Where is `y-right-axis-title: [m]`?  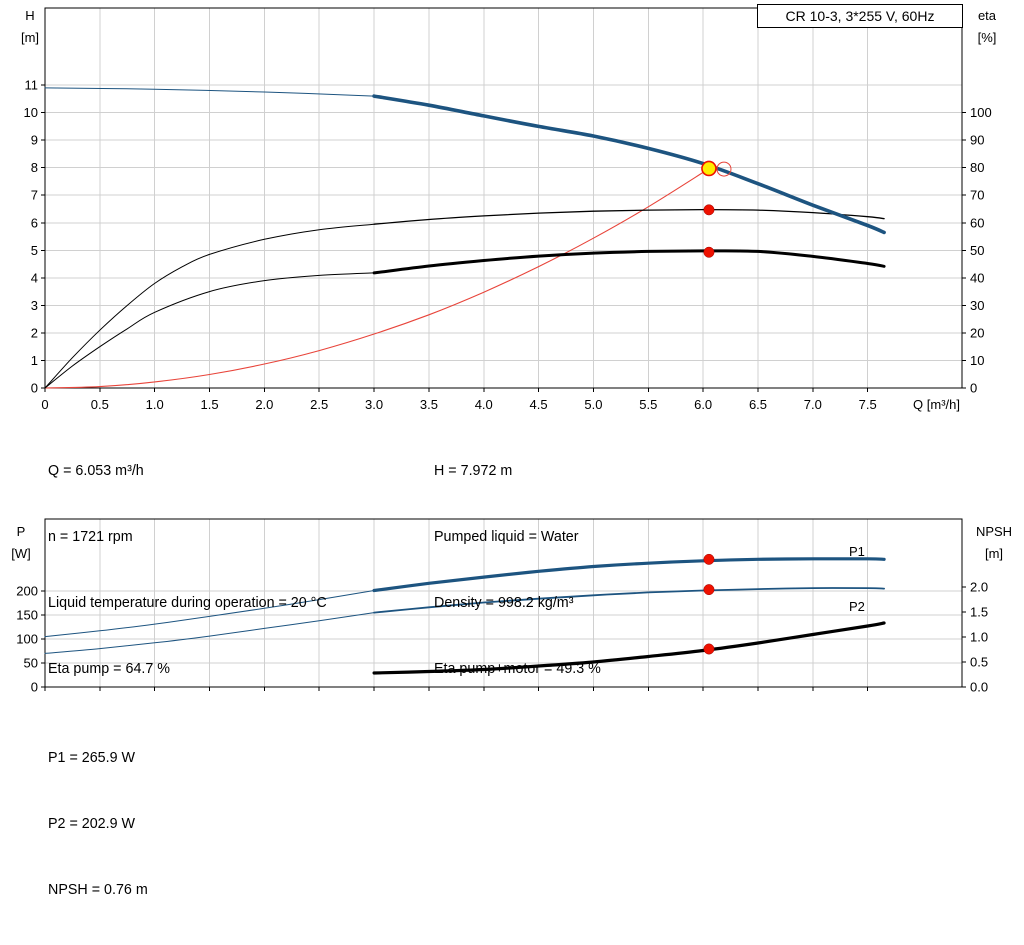 y-right-axis-title: [m] is located at coordinates (994, 553).